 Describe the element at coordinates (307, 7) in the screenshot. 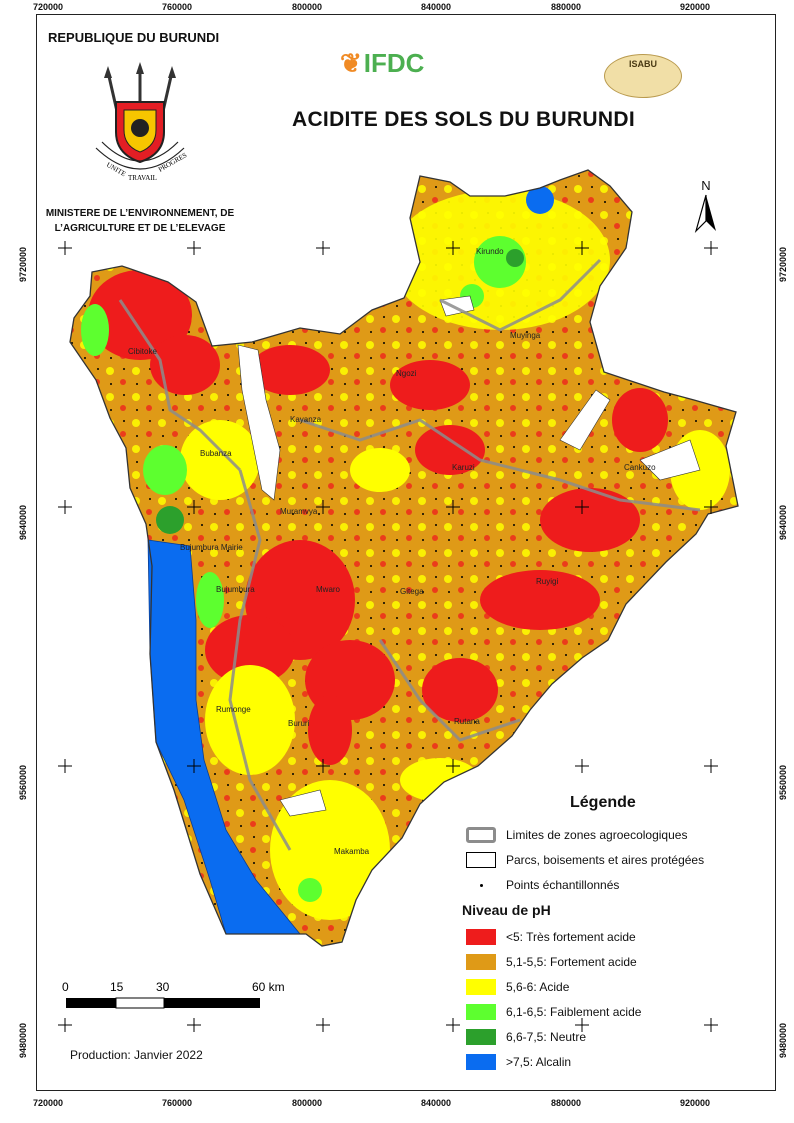

I see `coord-top-800000: 800000` at that location.